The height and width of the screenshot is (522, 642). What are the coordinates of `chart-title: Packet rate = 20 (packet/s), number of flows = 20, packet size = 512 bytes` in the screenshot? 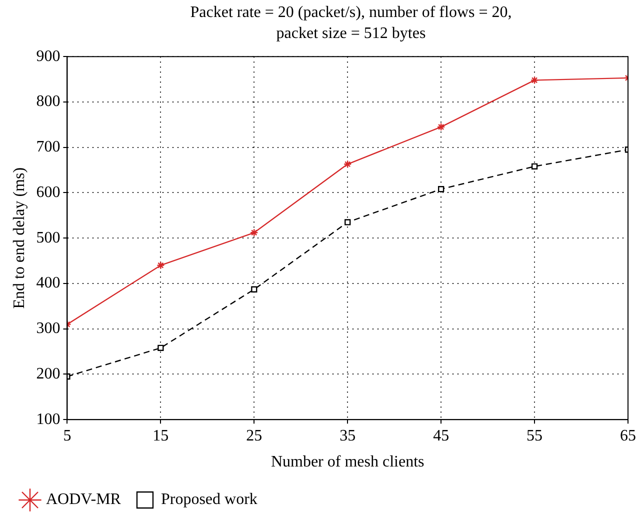 It's located at (351, 23).